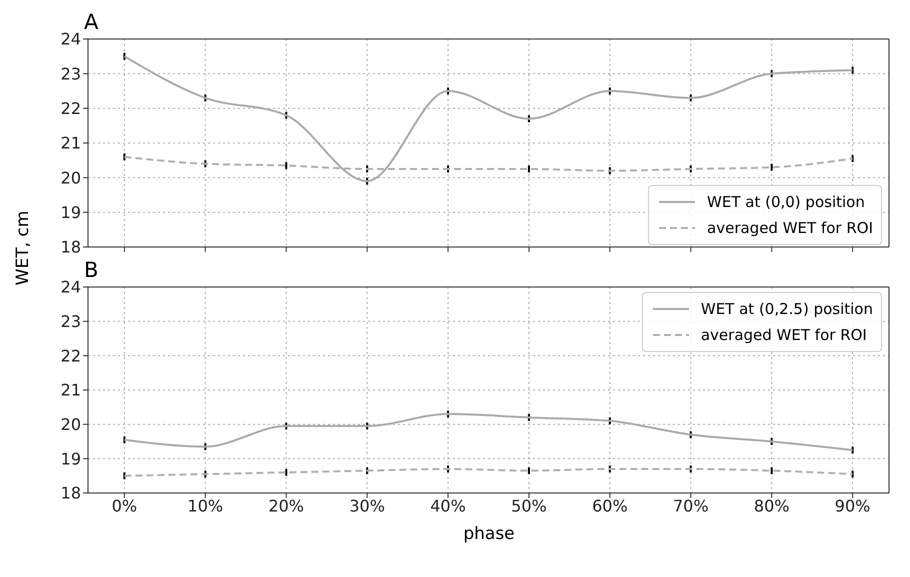 The height and width of the screenshot is (577, 910). I want to click on x-tick-label: 70%, so click(690, 506).